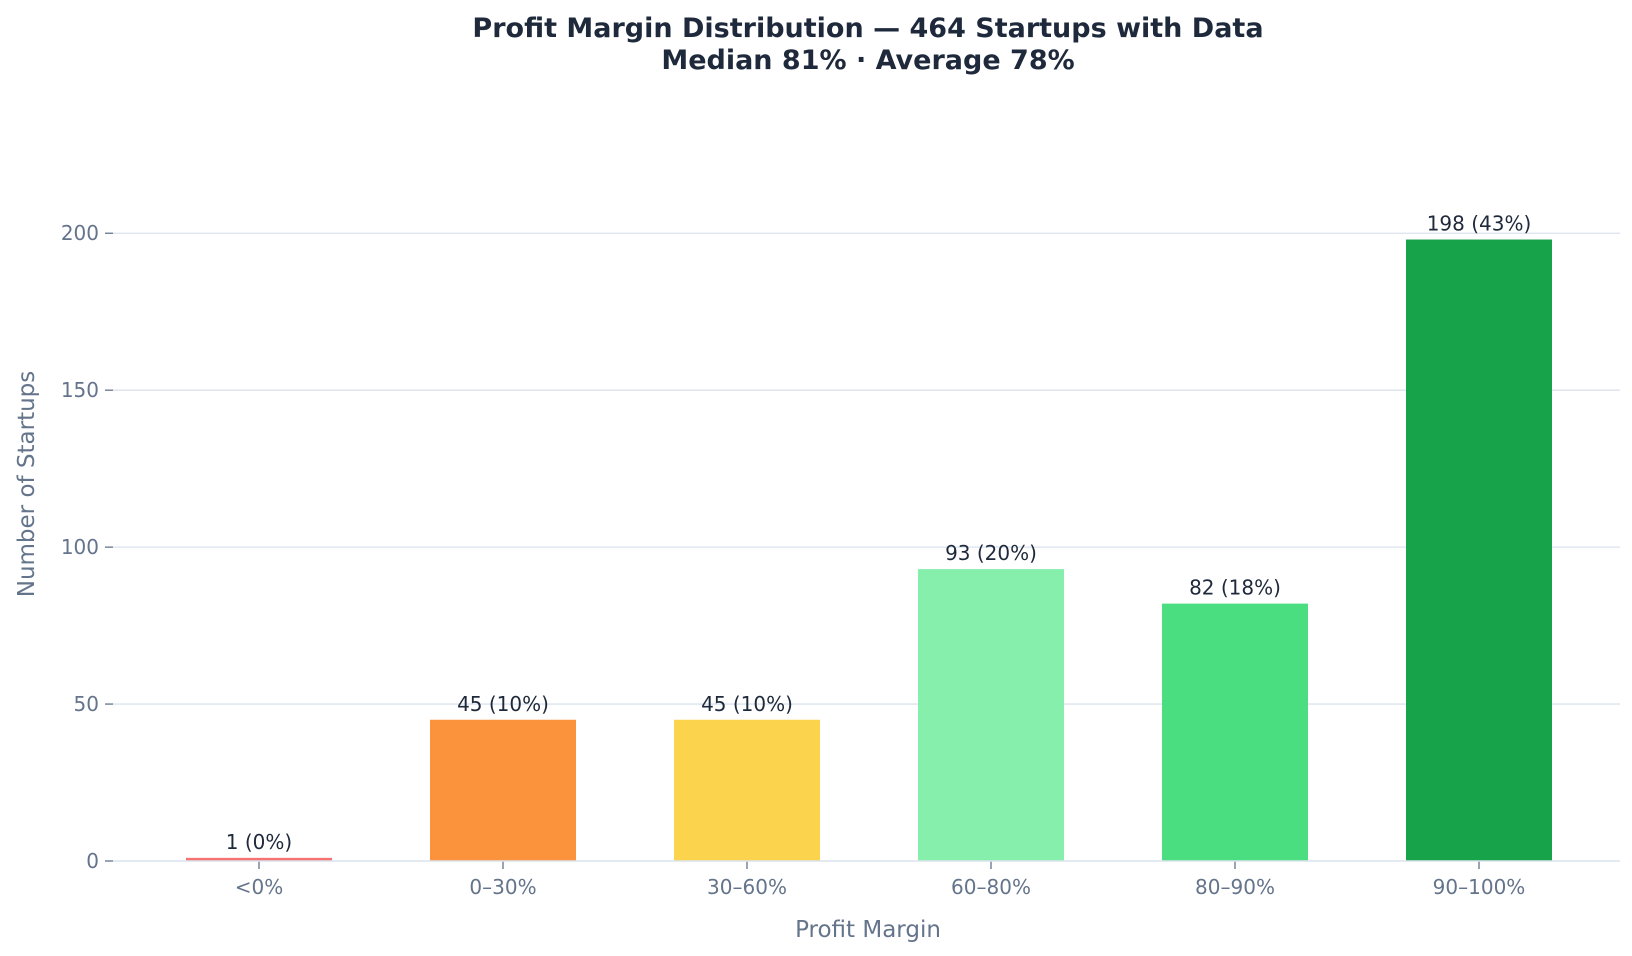  Describe the element at coordinates (867, 60) in the screenshot. I see `chart-subtitle: Median 81% · Average 78%` at that location.